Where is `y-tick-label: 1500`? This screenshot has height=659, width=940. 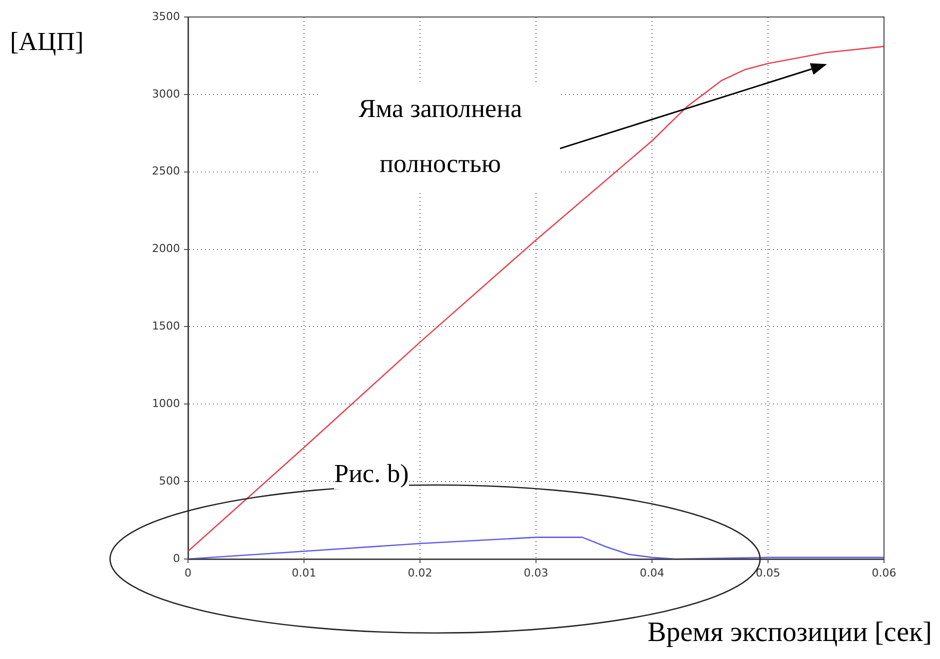 y-tick-label: 1500 is located at coordinates (166, 326).